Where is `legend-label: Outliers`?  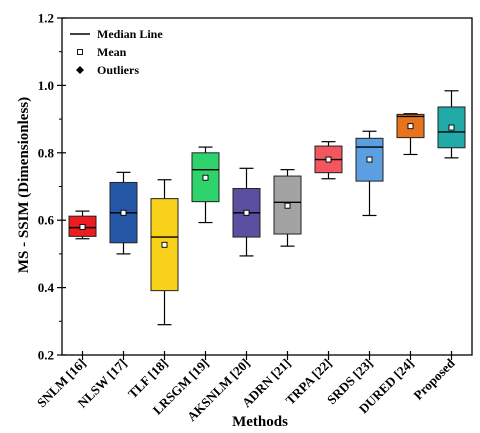 legend-label: Outliers is located at coordinates (118, 70).